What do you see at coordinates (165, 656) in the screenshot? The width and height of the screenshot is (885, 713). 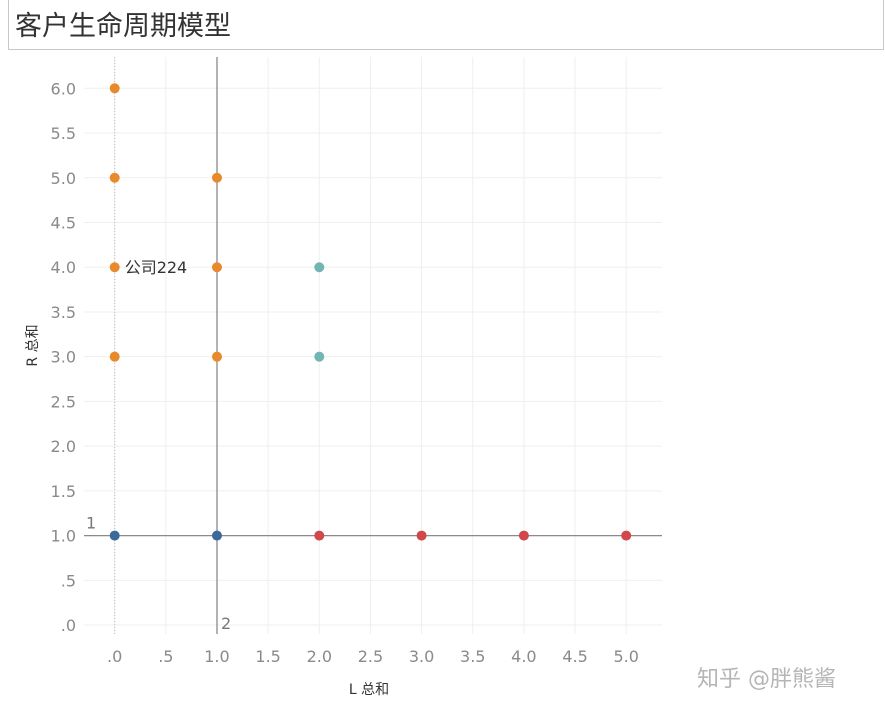 I see `x-tick-label: .5` at bounding box center [165, 656].